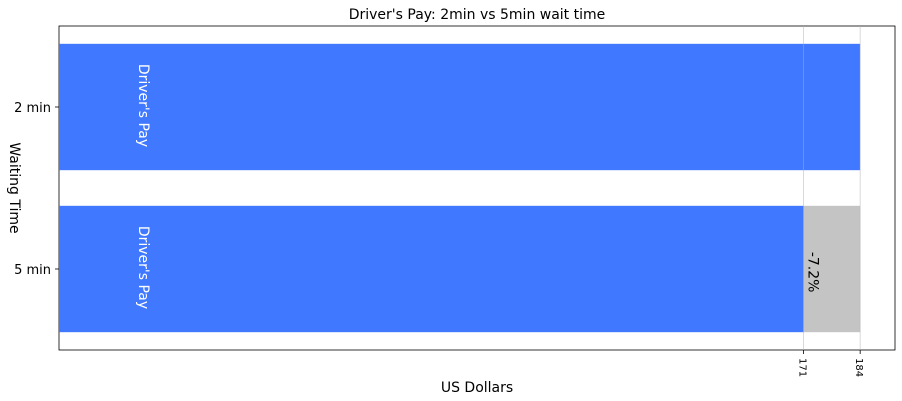 The width and height of the screenshot is (902, 401). What do you see at coordinates (858, 367) in the screenshot?
I see `x-tick-label-1: 184` at bounding box center [858, 367].